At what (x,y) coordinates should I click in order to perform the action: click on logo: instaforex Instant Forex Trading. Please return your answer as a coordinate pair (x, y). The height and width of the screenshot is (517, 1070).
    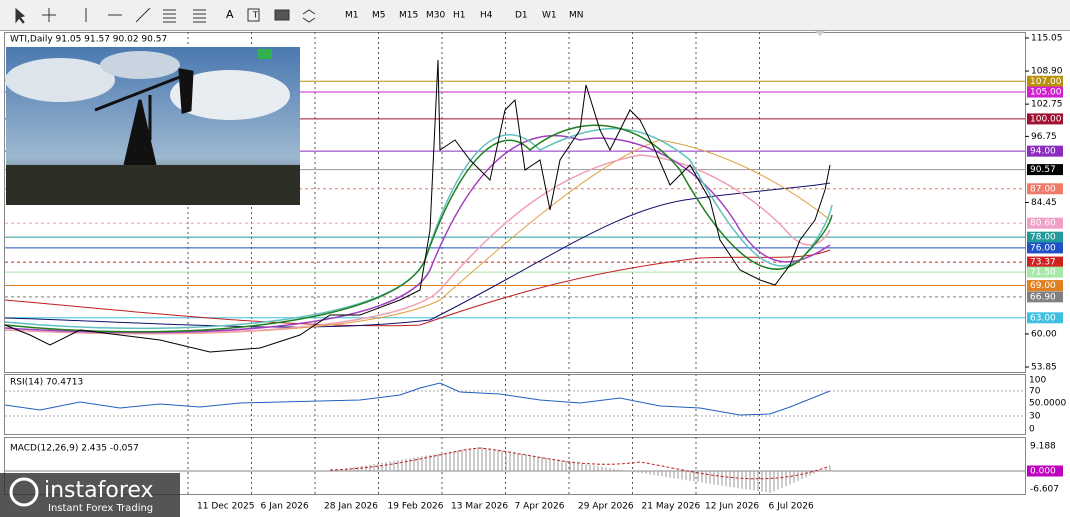
    Looking at the image, I should click on (90, 495).